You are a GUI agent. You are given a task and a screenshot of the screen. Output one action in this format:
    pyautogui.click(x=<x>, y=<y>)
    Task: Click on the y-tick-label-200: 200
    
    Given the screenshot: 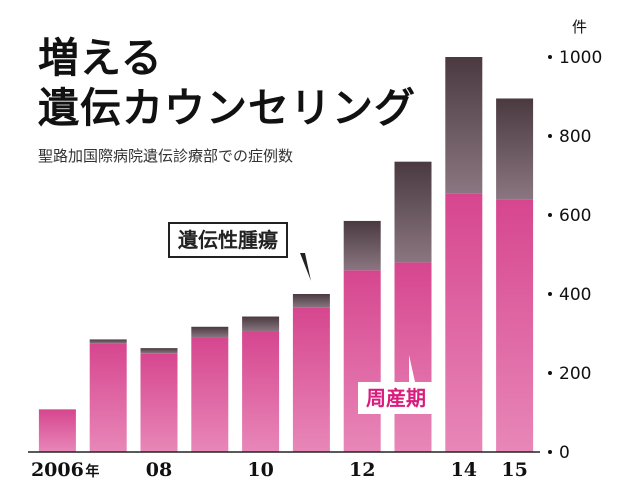 What is the action you would take?
    pyautogui.click(x=575, y=374)
    